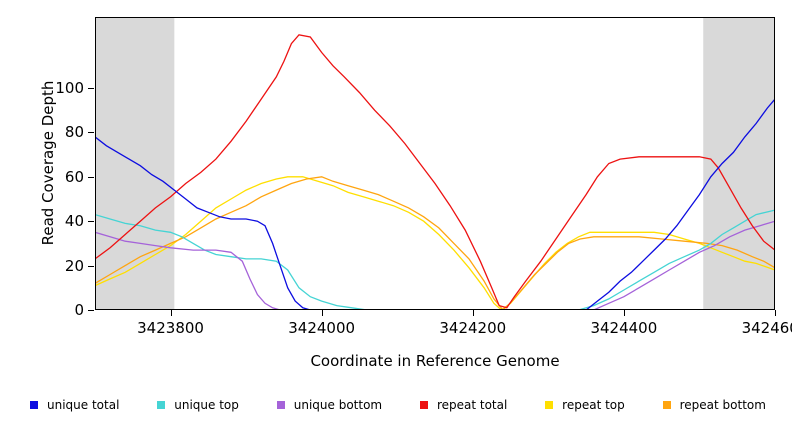 The image size is (792, 432). I want to click on y-tick-label: 100, so click(69, 88).